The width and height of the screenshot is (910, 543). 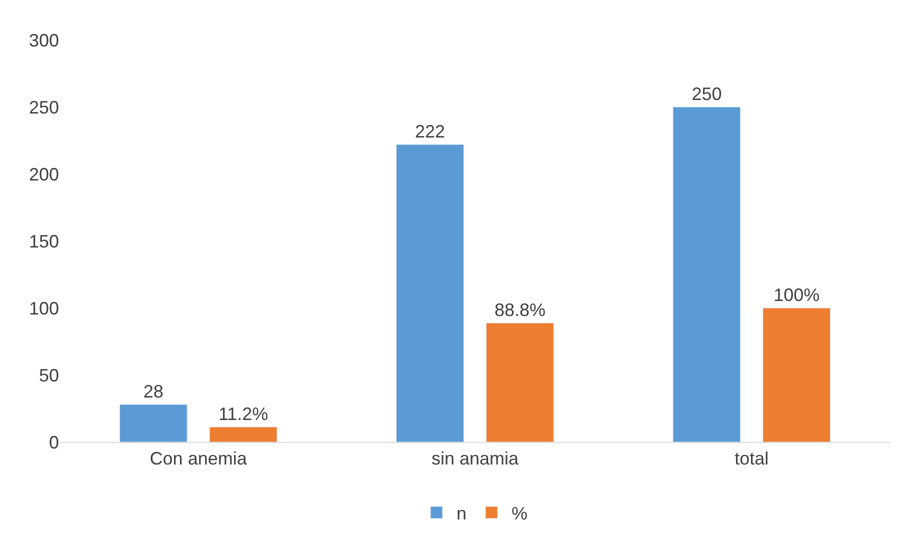 What do you see at coordinates (243, 414) in the screenshot?
I see `data-label: 11.2%` at bounding box center [243, 414].